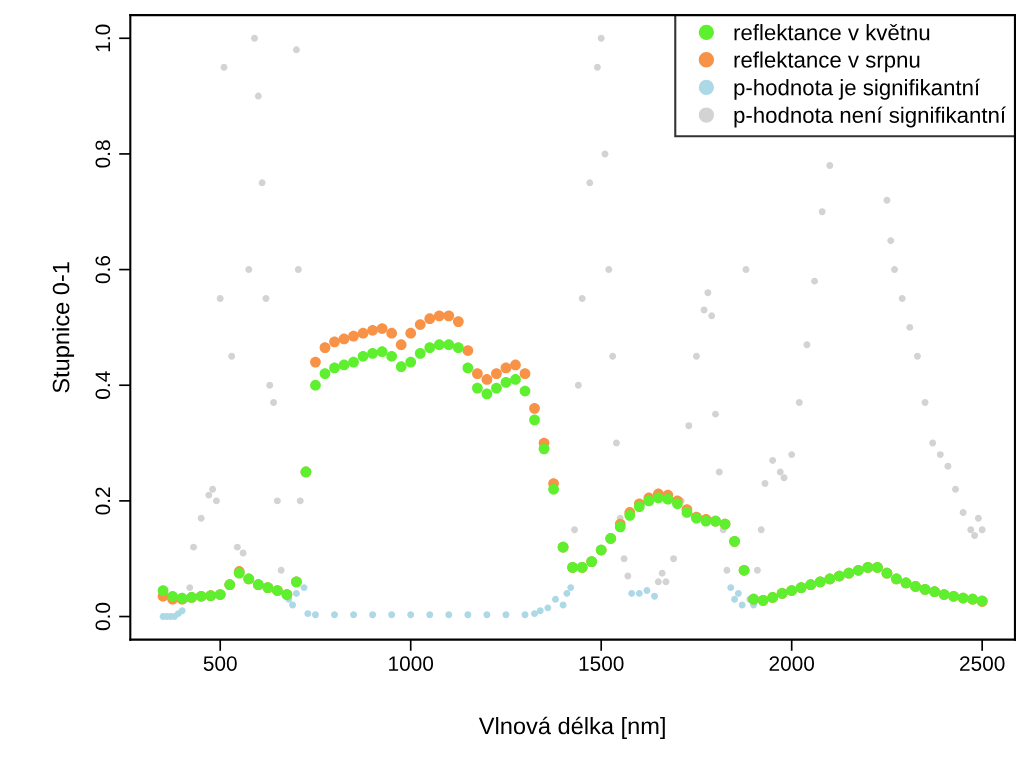 This screenshot has height=757, width=1018. Describe the element at coordinates (832, 32) in the screenshot. I see `legend-label: reflektance v květnu` at that location.